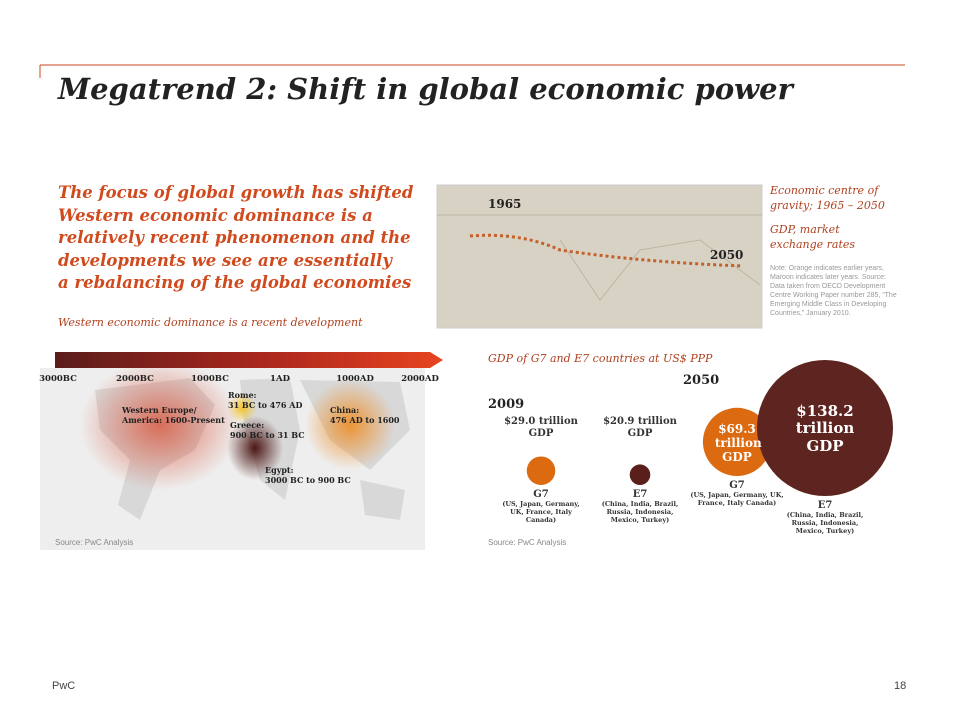  I want to click on gravity-start: 1965, so click(505, 204).